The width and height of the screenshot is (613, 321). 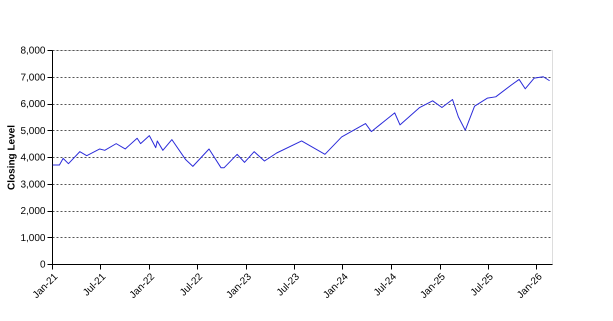 What do you see at coordinates (33, 51) in the screenshot?
I see `y-tick-label: 8,000` at bounding box center [33, 51].